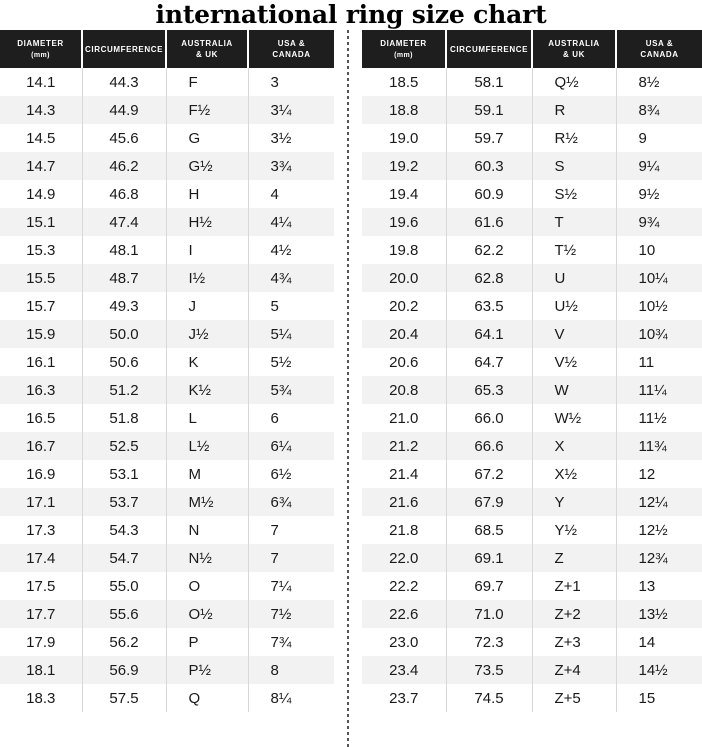  What do you see at coordinates (659, 166) in the screenshot?
I see `cell-usa-canada: 9¼` at bounding box center [659, 166].